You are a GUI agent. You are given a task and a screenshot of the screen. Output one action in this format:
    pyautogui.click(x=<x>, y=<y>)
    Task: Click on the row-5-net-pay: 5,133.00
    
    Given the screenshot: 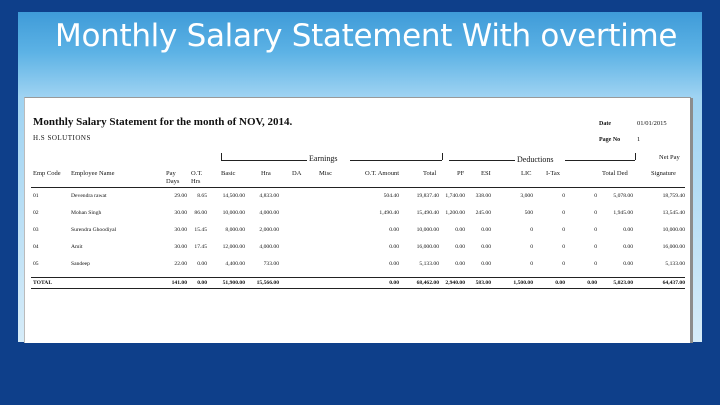 What is the action you would take?
    pyautogui.click(x=675, y=264)
    